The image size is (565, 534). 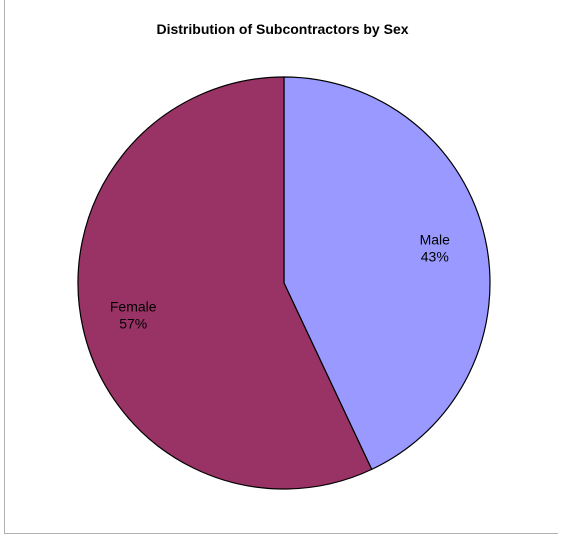 What do you see at coordinates (435, 256) in the screenshot?
I see `slice-percent-male: 43%` at bounding box center [435, 256].